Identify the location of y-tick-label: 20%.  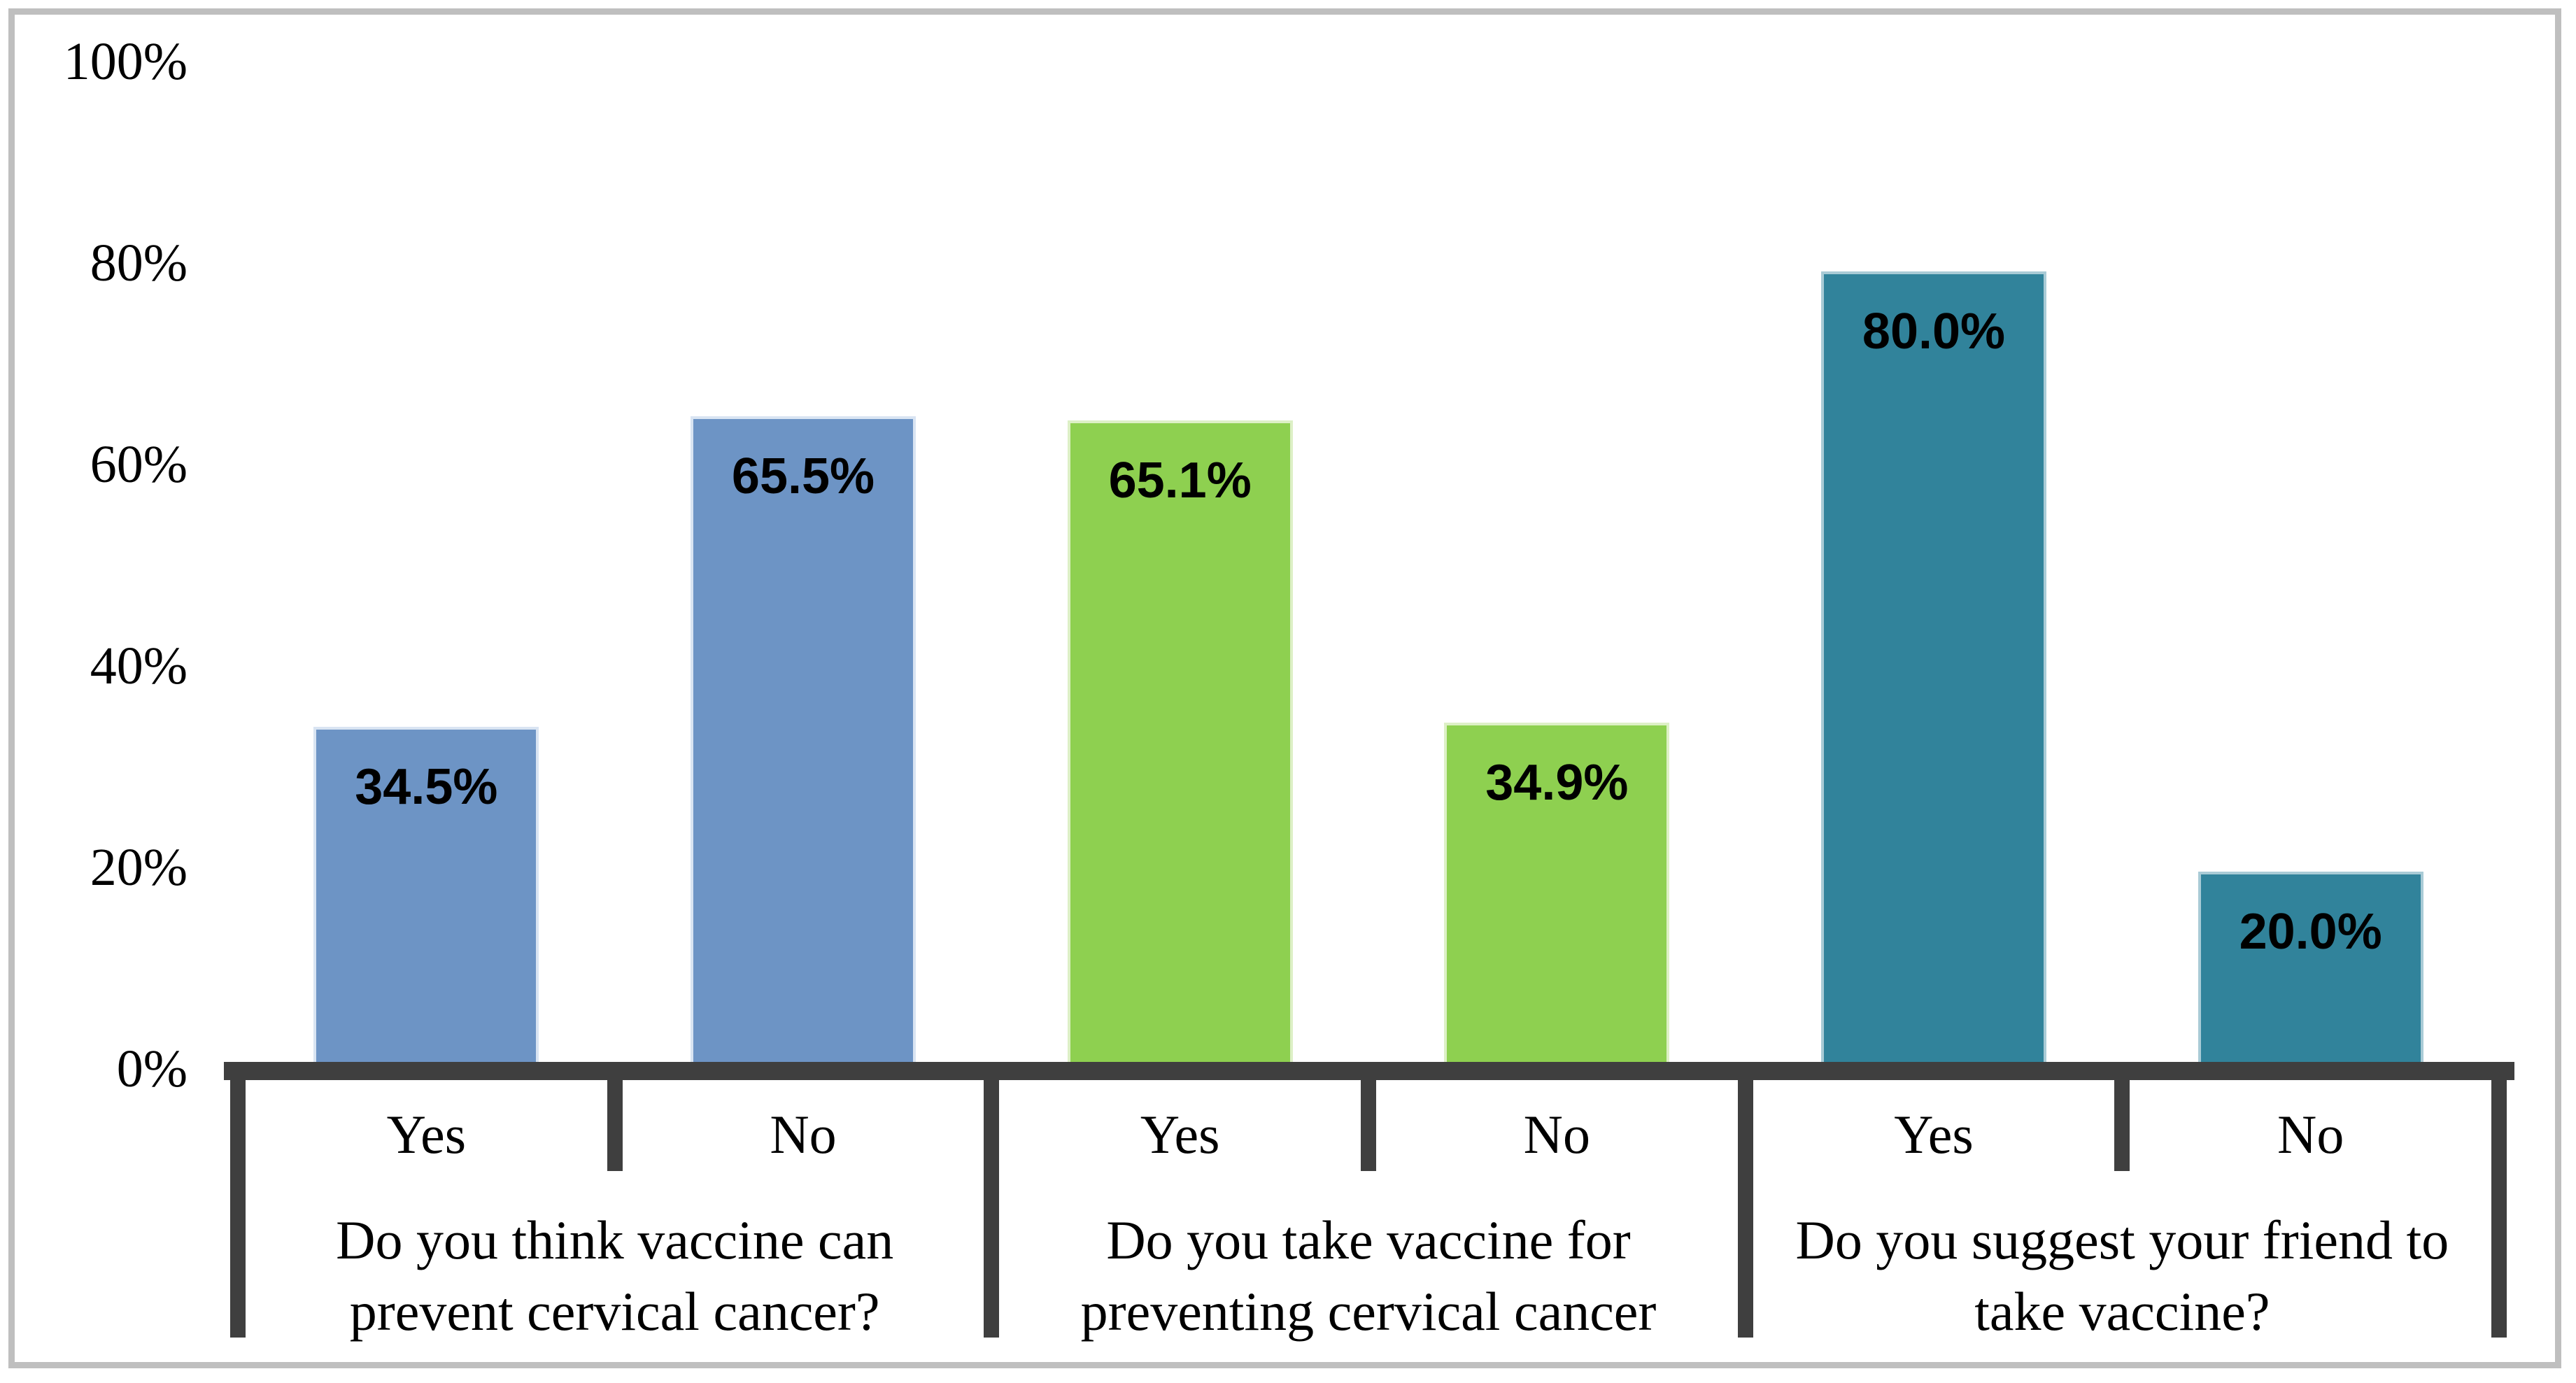
(138, 867).